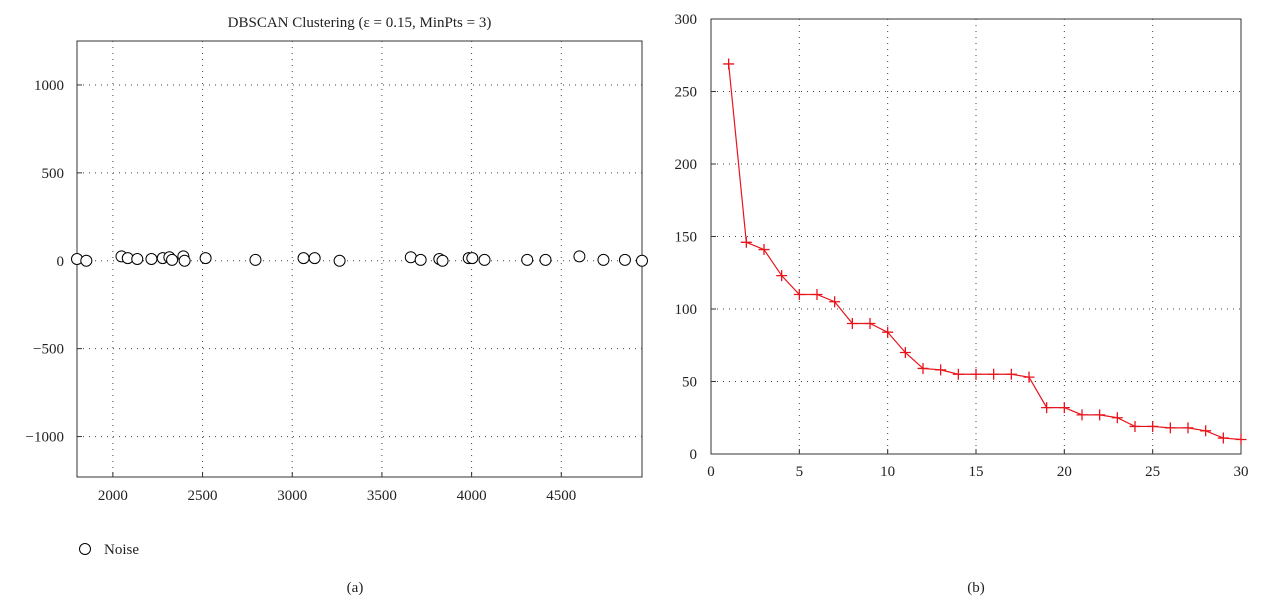 Image resolution: width=1261 pixels, height=605 pixels. Describe the element at coordinates (1152, 472) in the screenshot. I see `x-tick-label: 25` at that location.